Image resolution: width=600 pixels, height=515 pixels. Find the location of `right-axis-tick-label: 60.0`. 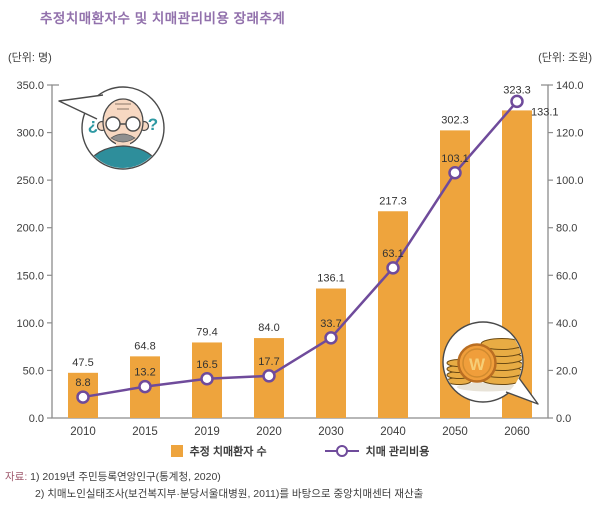

right-axis-tick-label: 60.0 is located at coordinates (566, 276).